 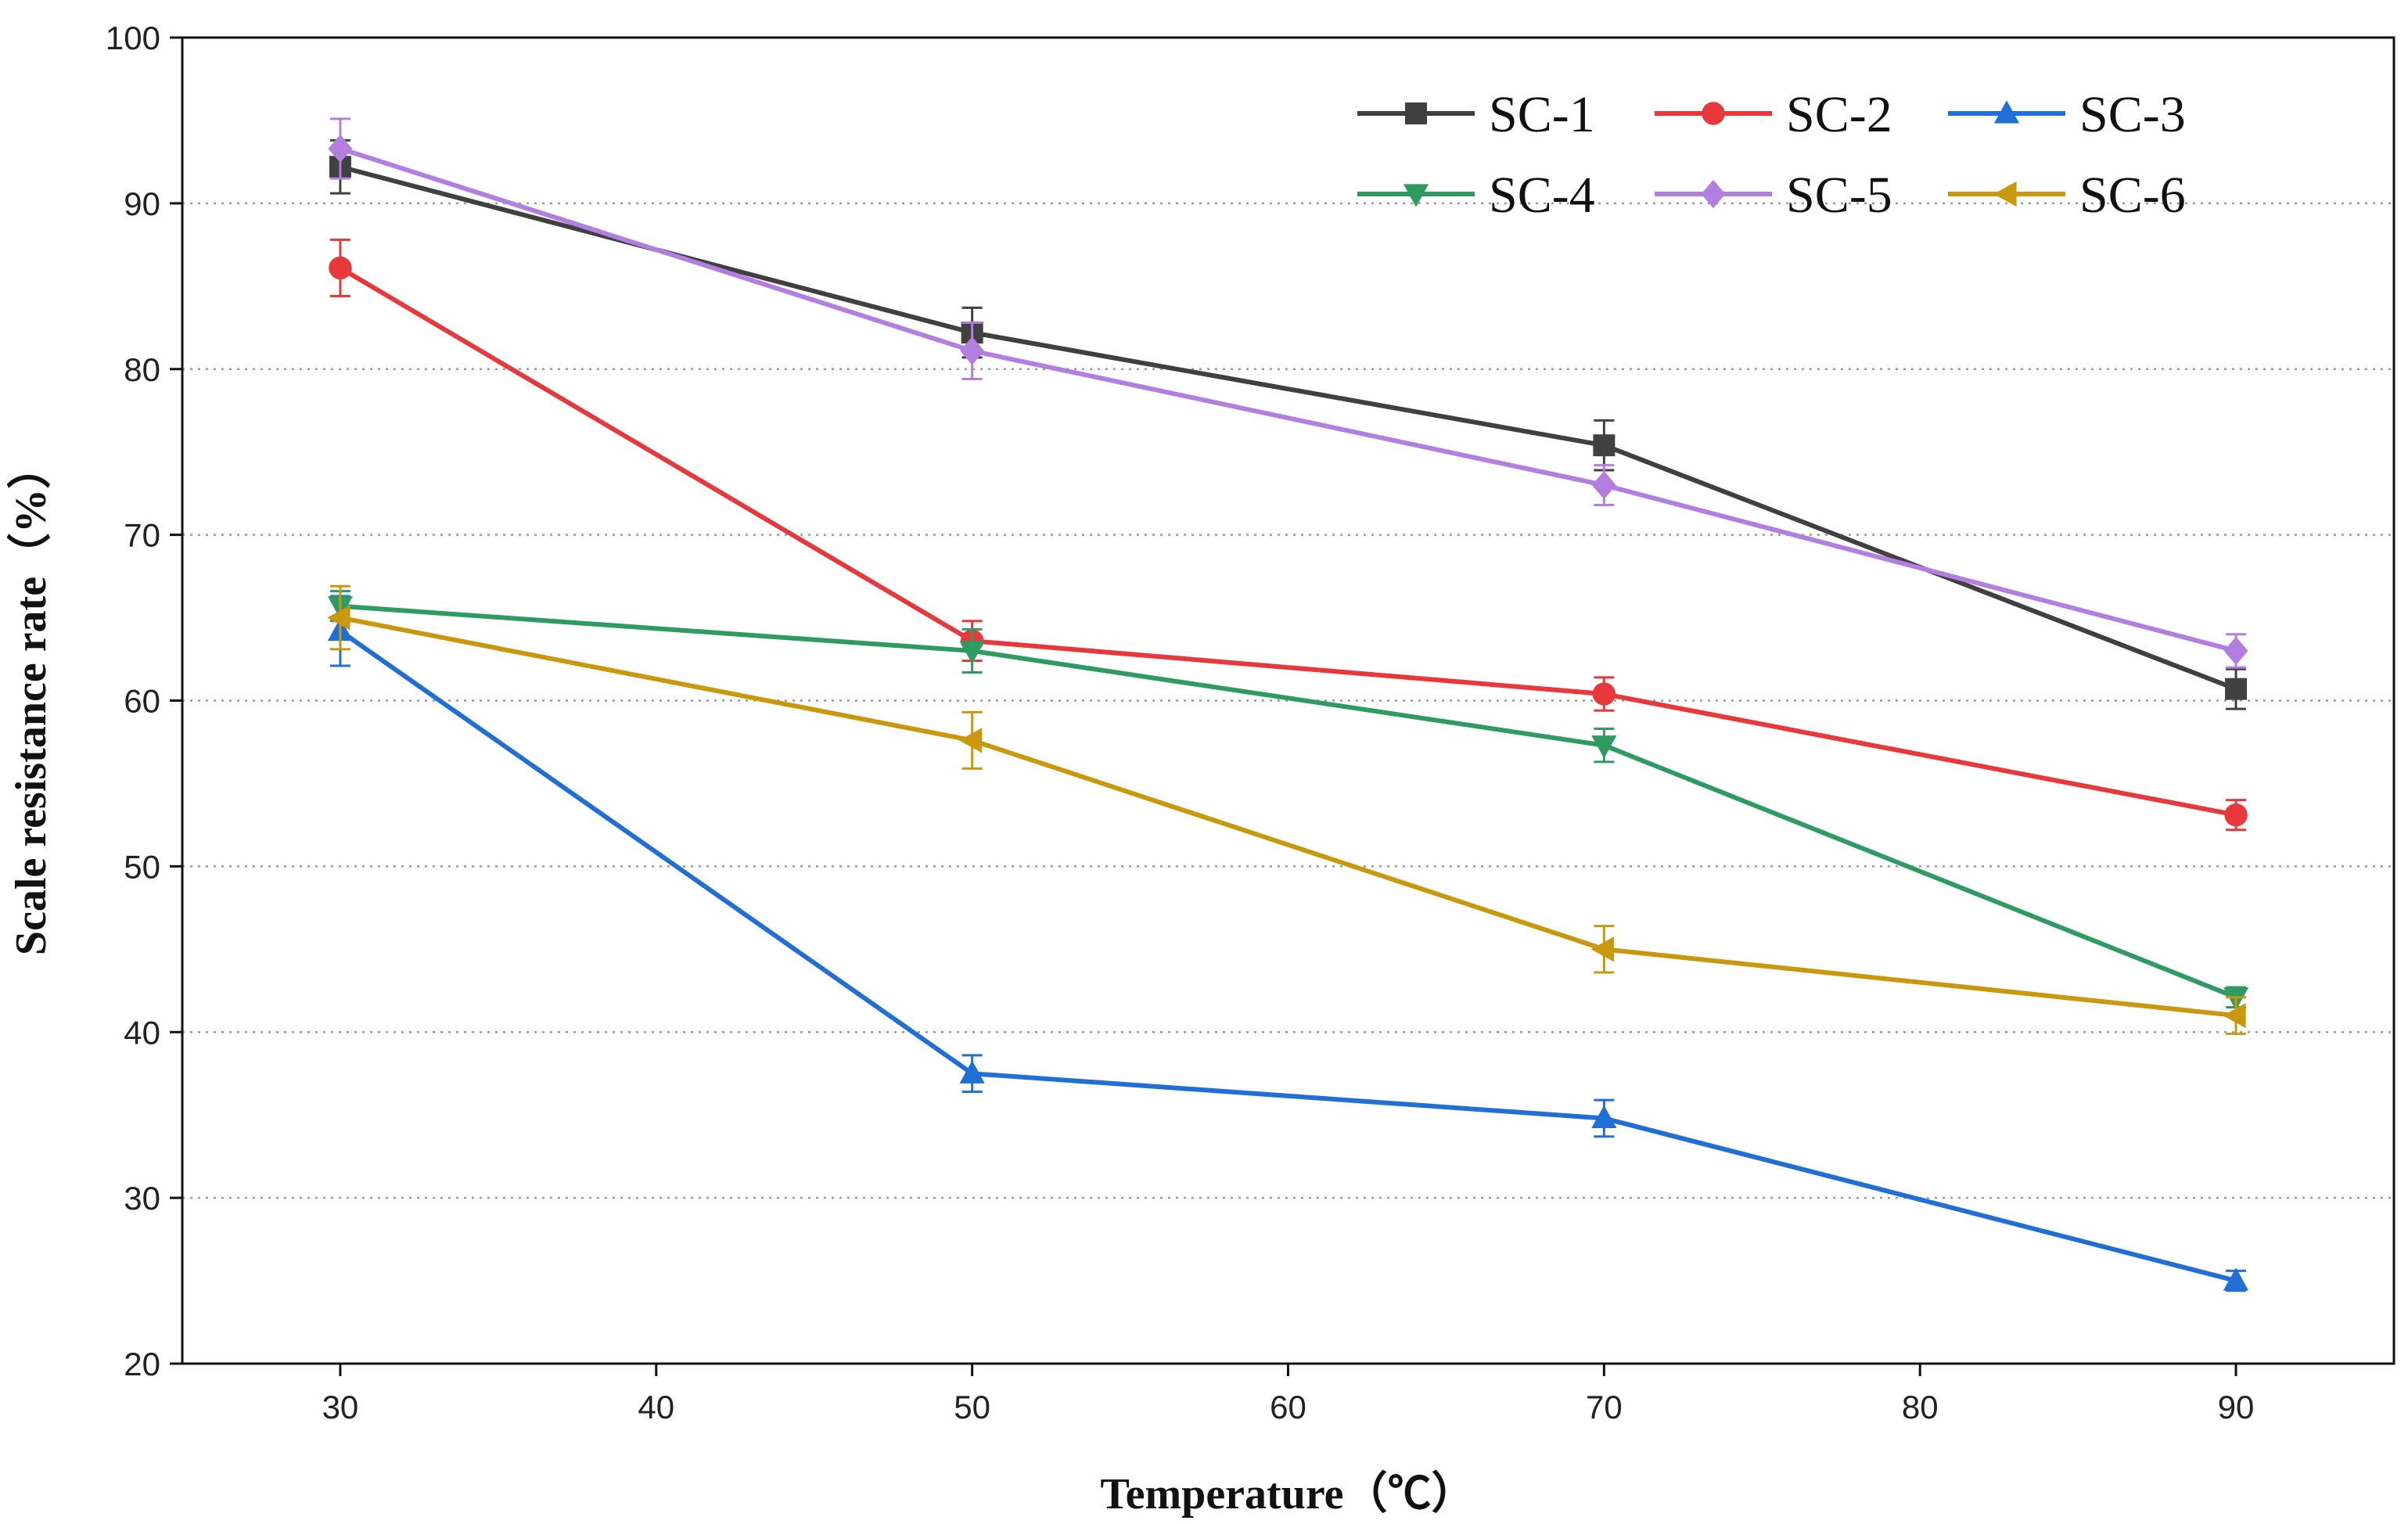 What do you see at coordinates (1287, 1494) in the screenshot?
I see `x-axis-title: Temperature（℃）` at bounding box center [1287, 1494].